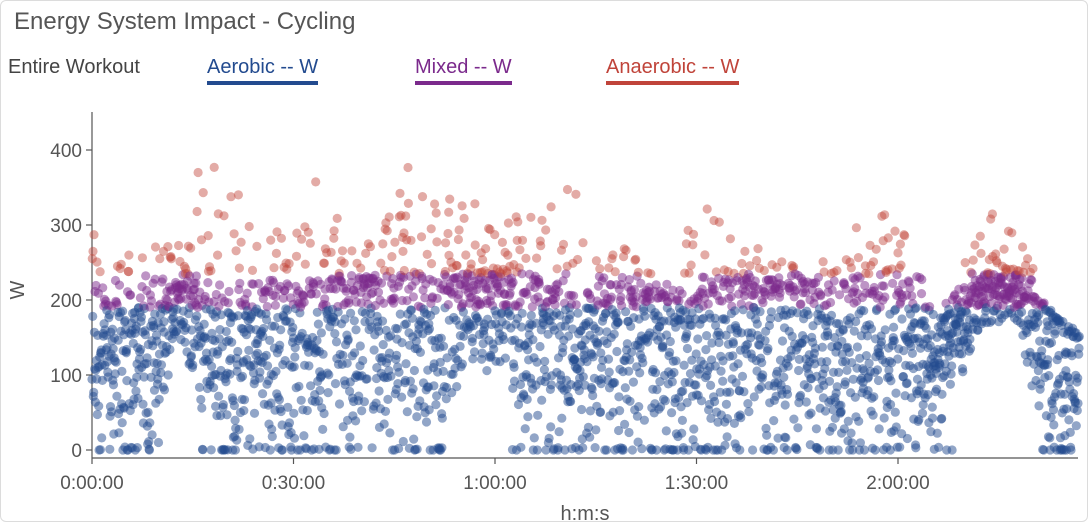  Describe the element at coordinates (696, 483) in the screenshot. I see `x-tick-label: 1:30:00` at that location.